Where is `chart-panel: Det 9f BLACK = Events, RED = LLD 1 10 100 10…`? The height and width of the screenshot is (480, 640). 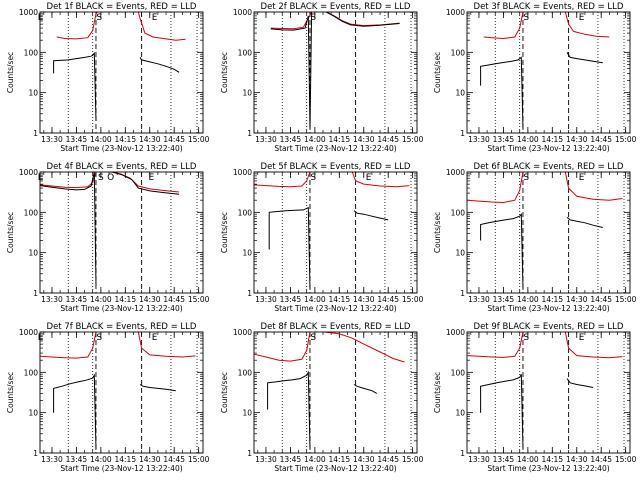 chart-panel: Det 9f BLACK = Events, RED = LLD 1 10 100 10… is located at coordinates (535, 397).